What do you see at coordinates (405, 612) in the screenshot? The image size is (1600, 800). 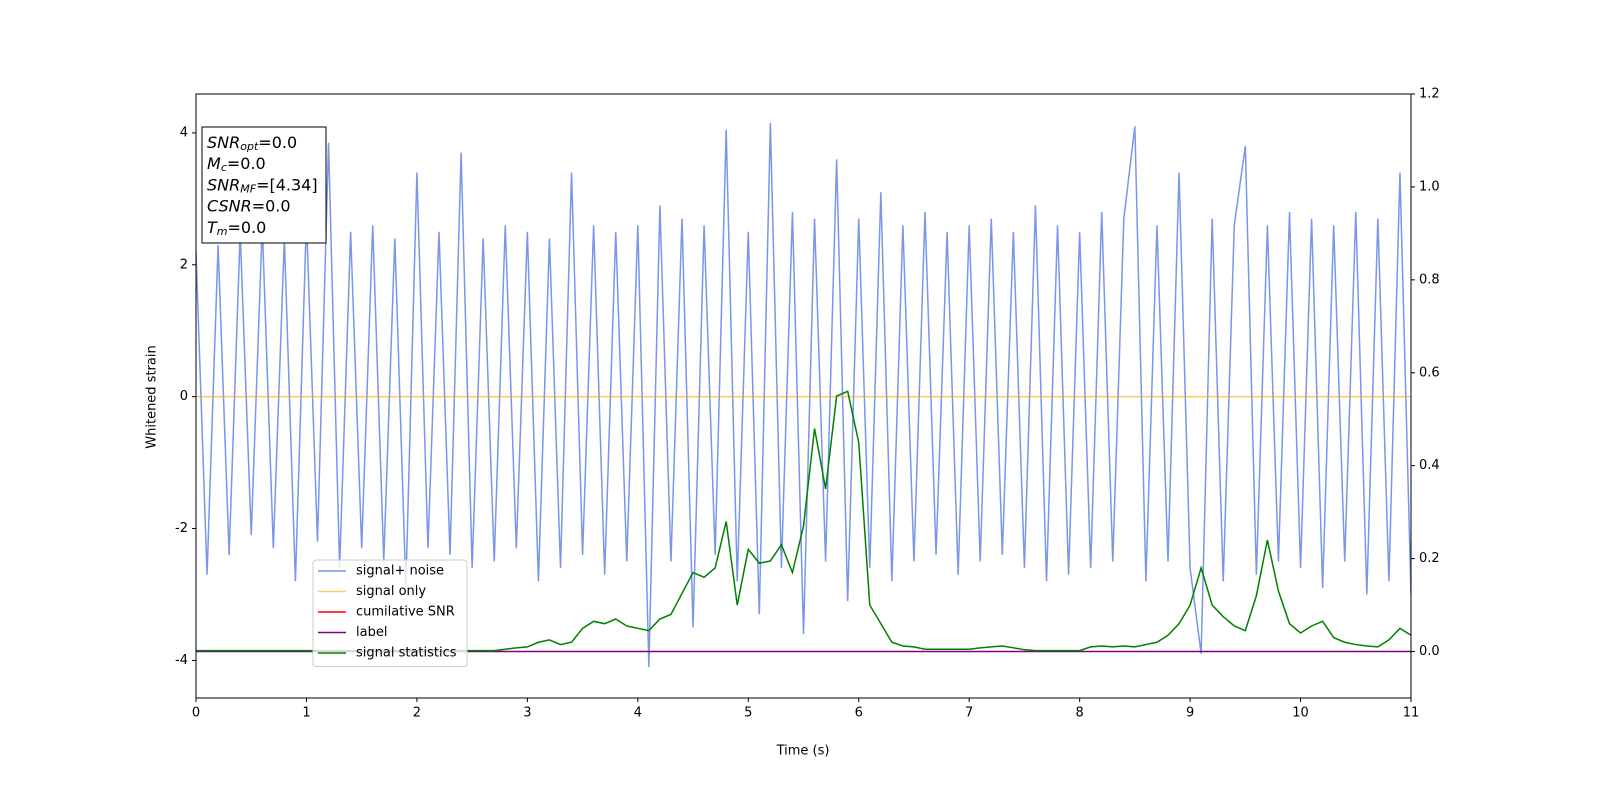 I see `legend-label: cumilative SNR` at bounding box center [405, 612].